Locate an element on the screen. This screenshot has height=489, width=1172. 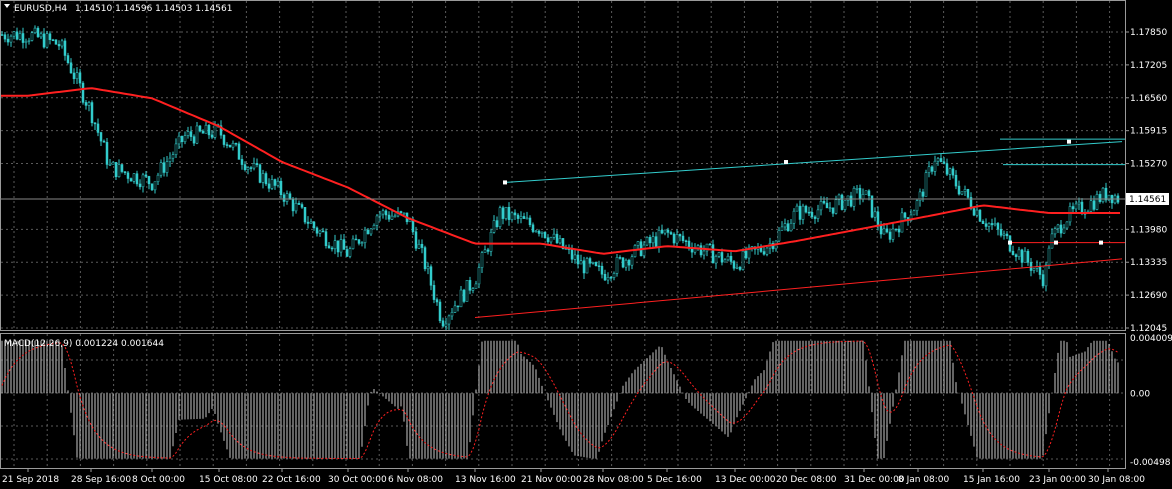
time-label: 22 Oct 16:00 is located at coordinates (291, 480).